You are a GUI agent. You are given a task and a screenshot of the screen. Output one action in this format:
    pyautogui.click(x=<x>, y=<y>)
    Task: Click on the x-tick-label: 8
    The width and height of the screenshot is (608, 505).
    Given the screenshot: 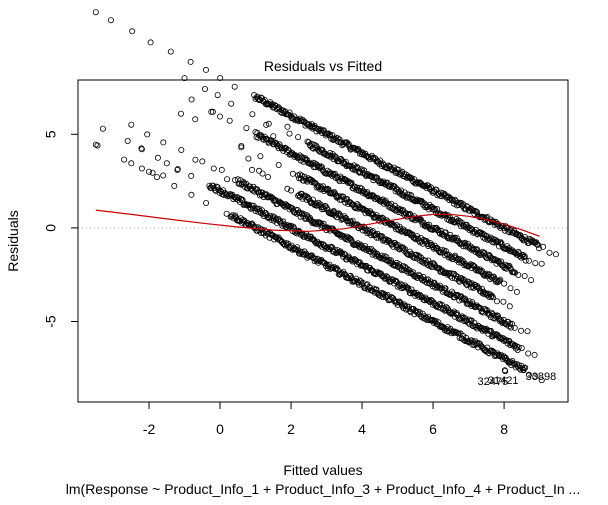 What is the action you would take?
    pyautogui.click(x=504, y=429)
    